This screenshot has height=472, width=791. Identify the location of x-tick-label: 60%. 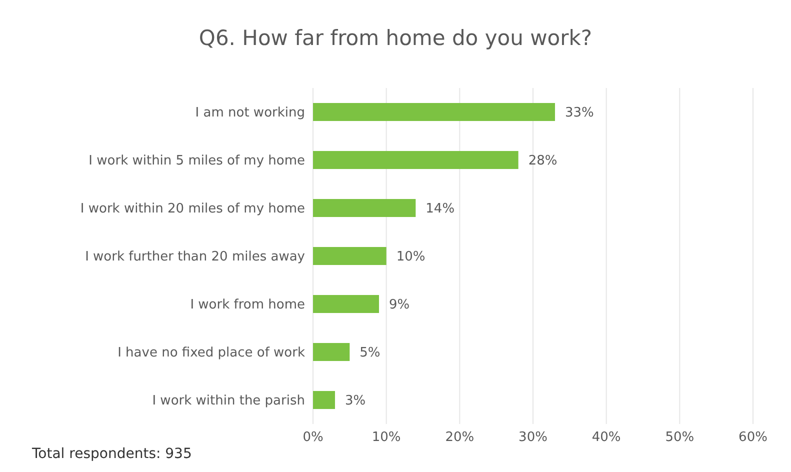
(753, 438).